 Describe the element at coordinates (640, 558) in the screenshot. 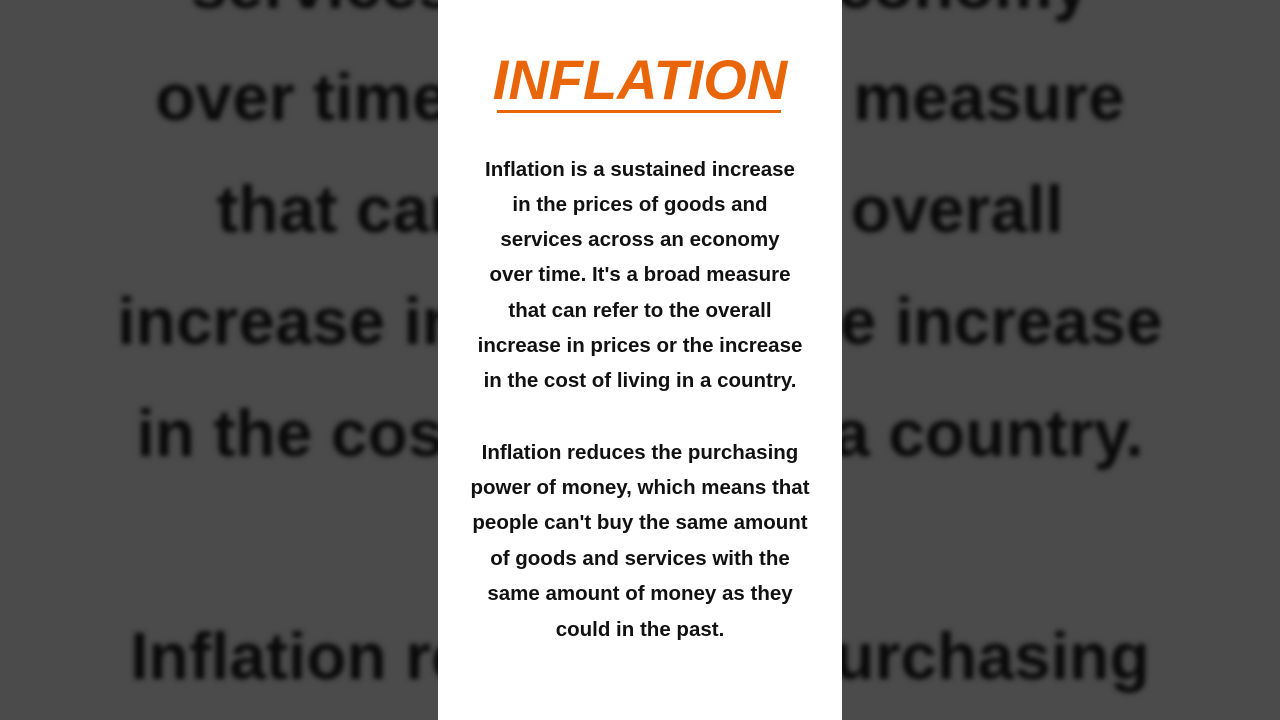

I see `paragraph-2-line: of goods and services with the` at that location.